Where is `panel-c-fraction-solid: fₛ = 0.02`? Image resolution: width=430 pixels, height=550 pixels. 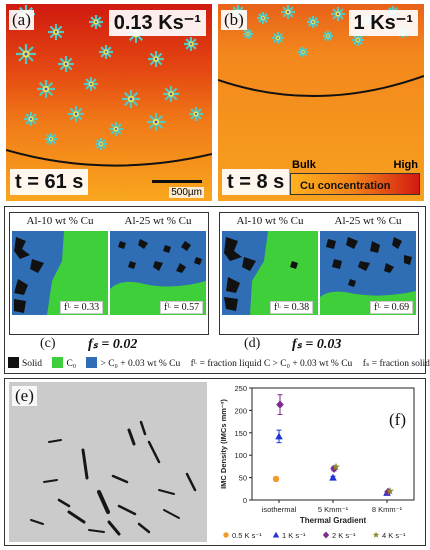 panel-c-fraction-solid: fₛ = 0.02 is located at coordinates (113, 344).